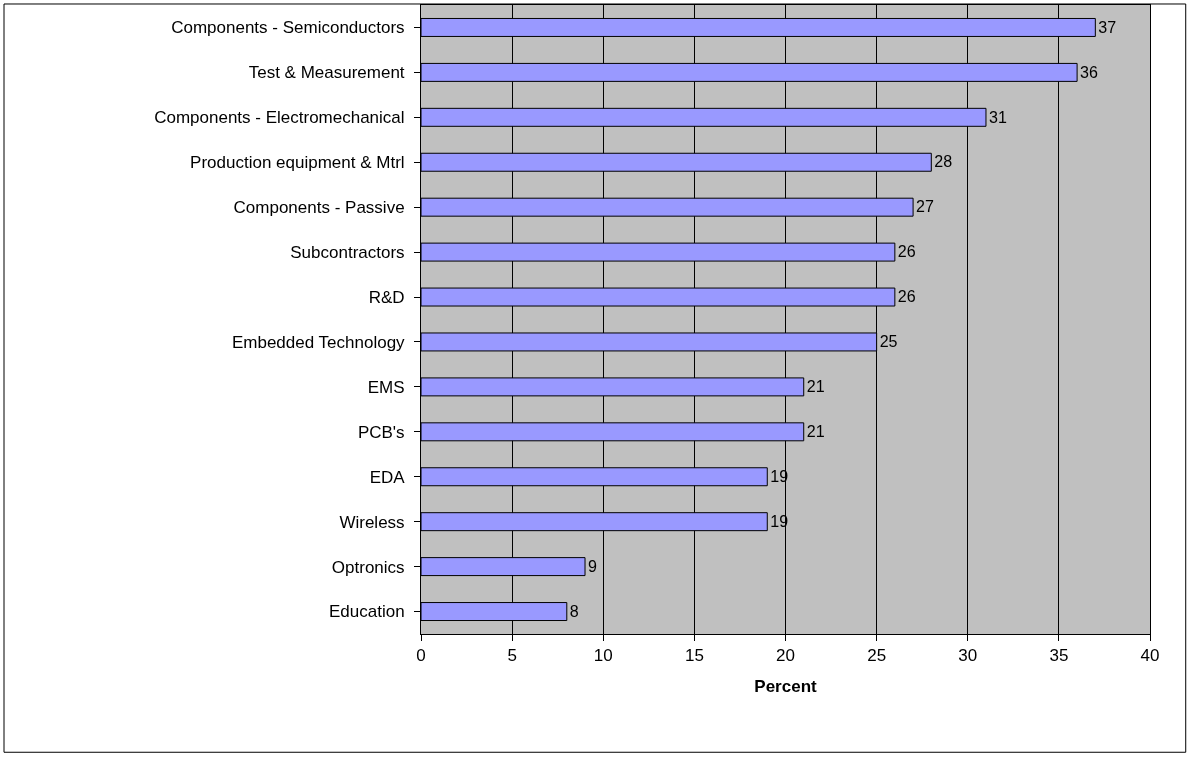  Describe the element at coordinates (288, 28) in the screenshot. I see `y-tick-label: Components - Semiconductors` at that location.